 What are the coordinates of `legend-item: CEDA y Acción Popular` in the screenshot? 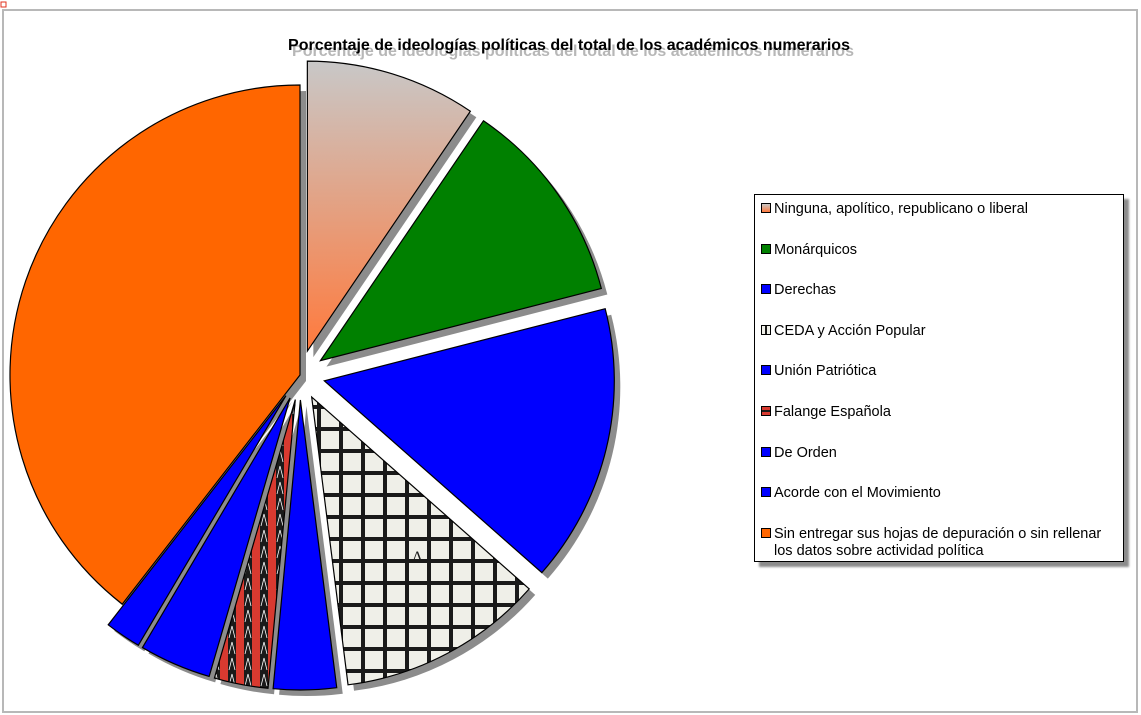 It's located at (939, 343).